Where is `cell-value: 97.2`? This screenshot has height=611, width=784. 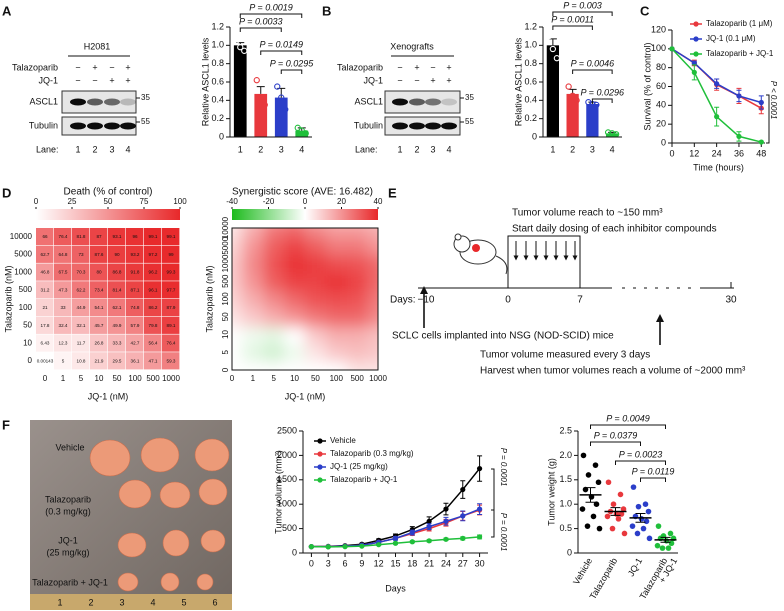
cell-value: 97.2 is located at coordinates (153, 254).